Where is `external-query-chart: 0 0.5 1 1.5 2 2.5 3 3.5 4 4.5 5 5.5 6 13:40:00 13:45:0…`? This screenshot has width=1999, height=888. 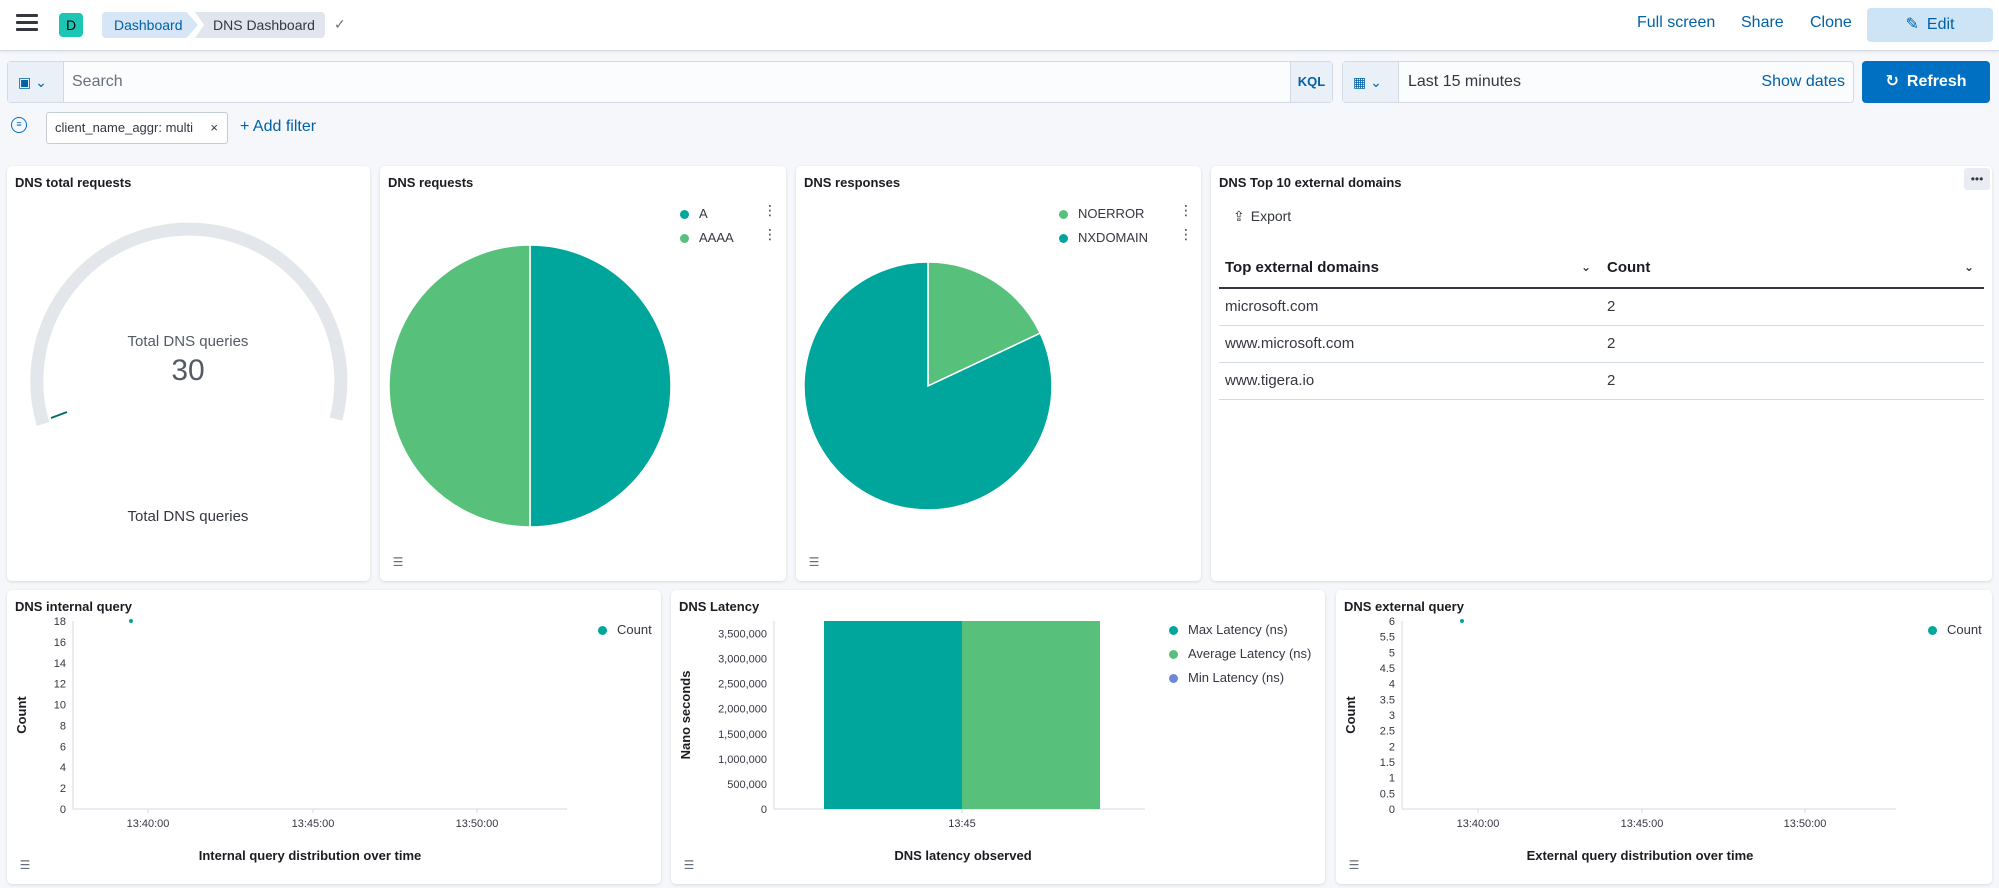 external-query-chart: 0 0.5 1 1.5 2 2.5 3 3.5 4 4.5 5 5.5 6 13:40:00 13:45:0… is located at coordinates (1619, 739).